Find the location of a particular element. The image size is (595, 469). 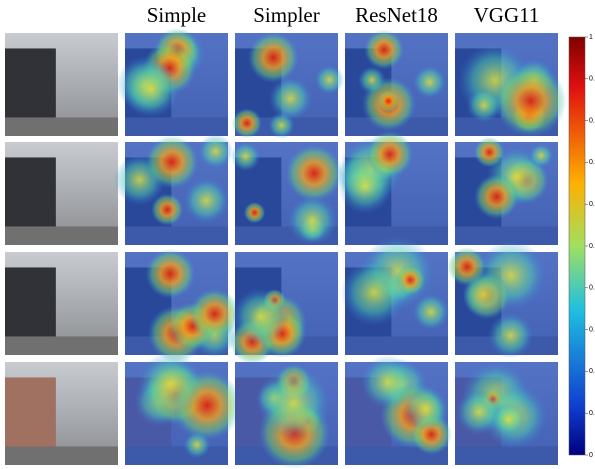

colorbar-labels: 1 0. 0. 0. 0. 0. 0. 0. 0. 0. 0 is located at coordinates (590, 246).